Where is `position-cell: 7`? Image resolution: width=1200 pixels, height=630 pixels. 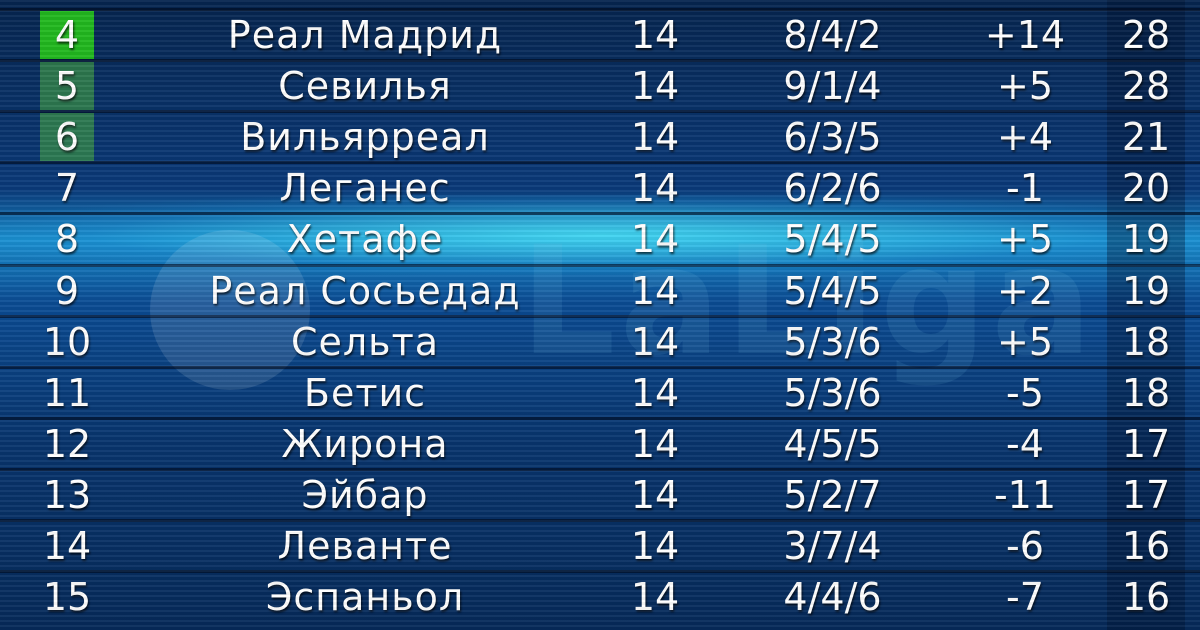 position-cell: 7 is located at coordinates (67, 188).